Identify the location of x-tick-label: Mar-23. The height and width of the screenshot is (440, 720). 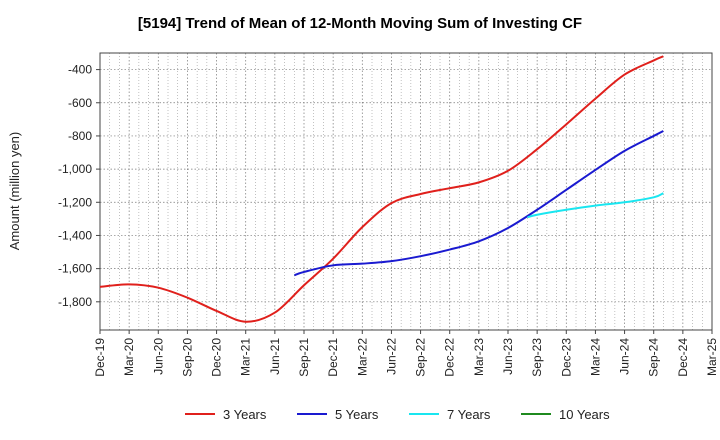
(479, 357).